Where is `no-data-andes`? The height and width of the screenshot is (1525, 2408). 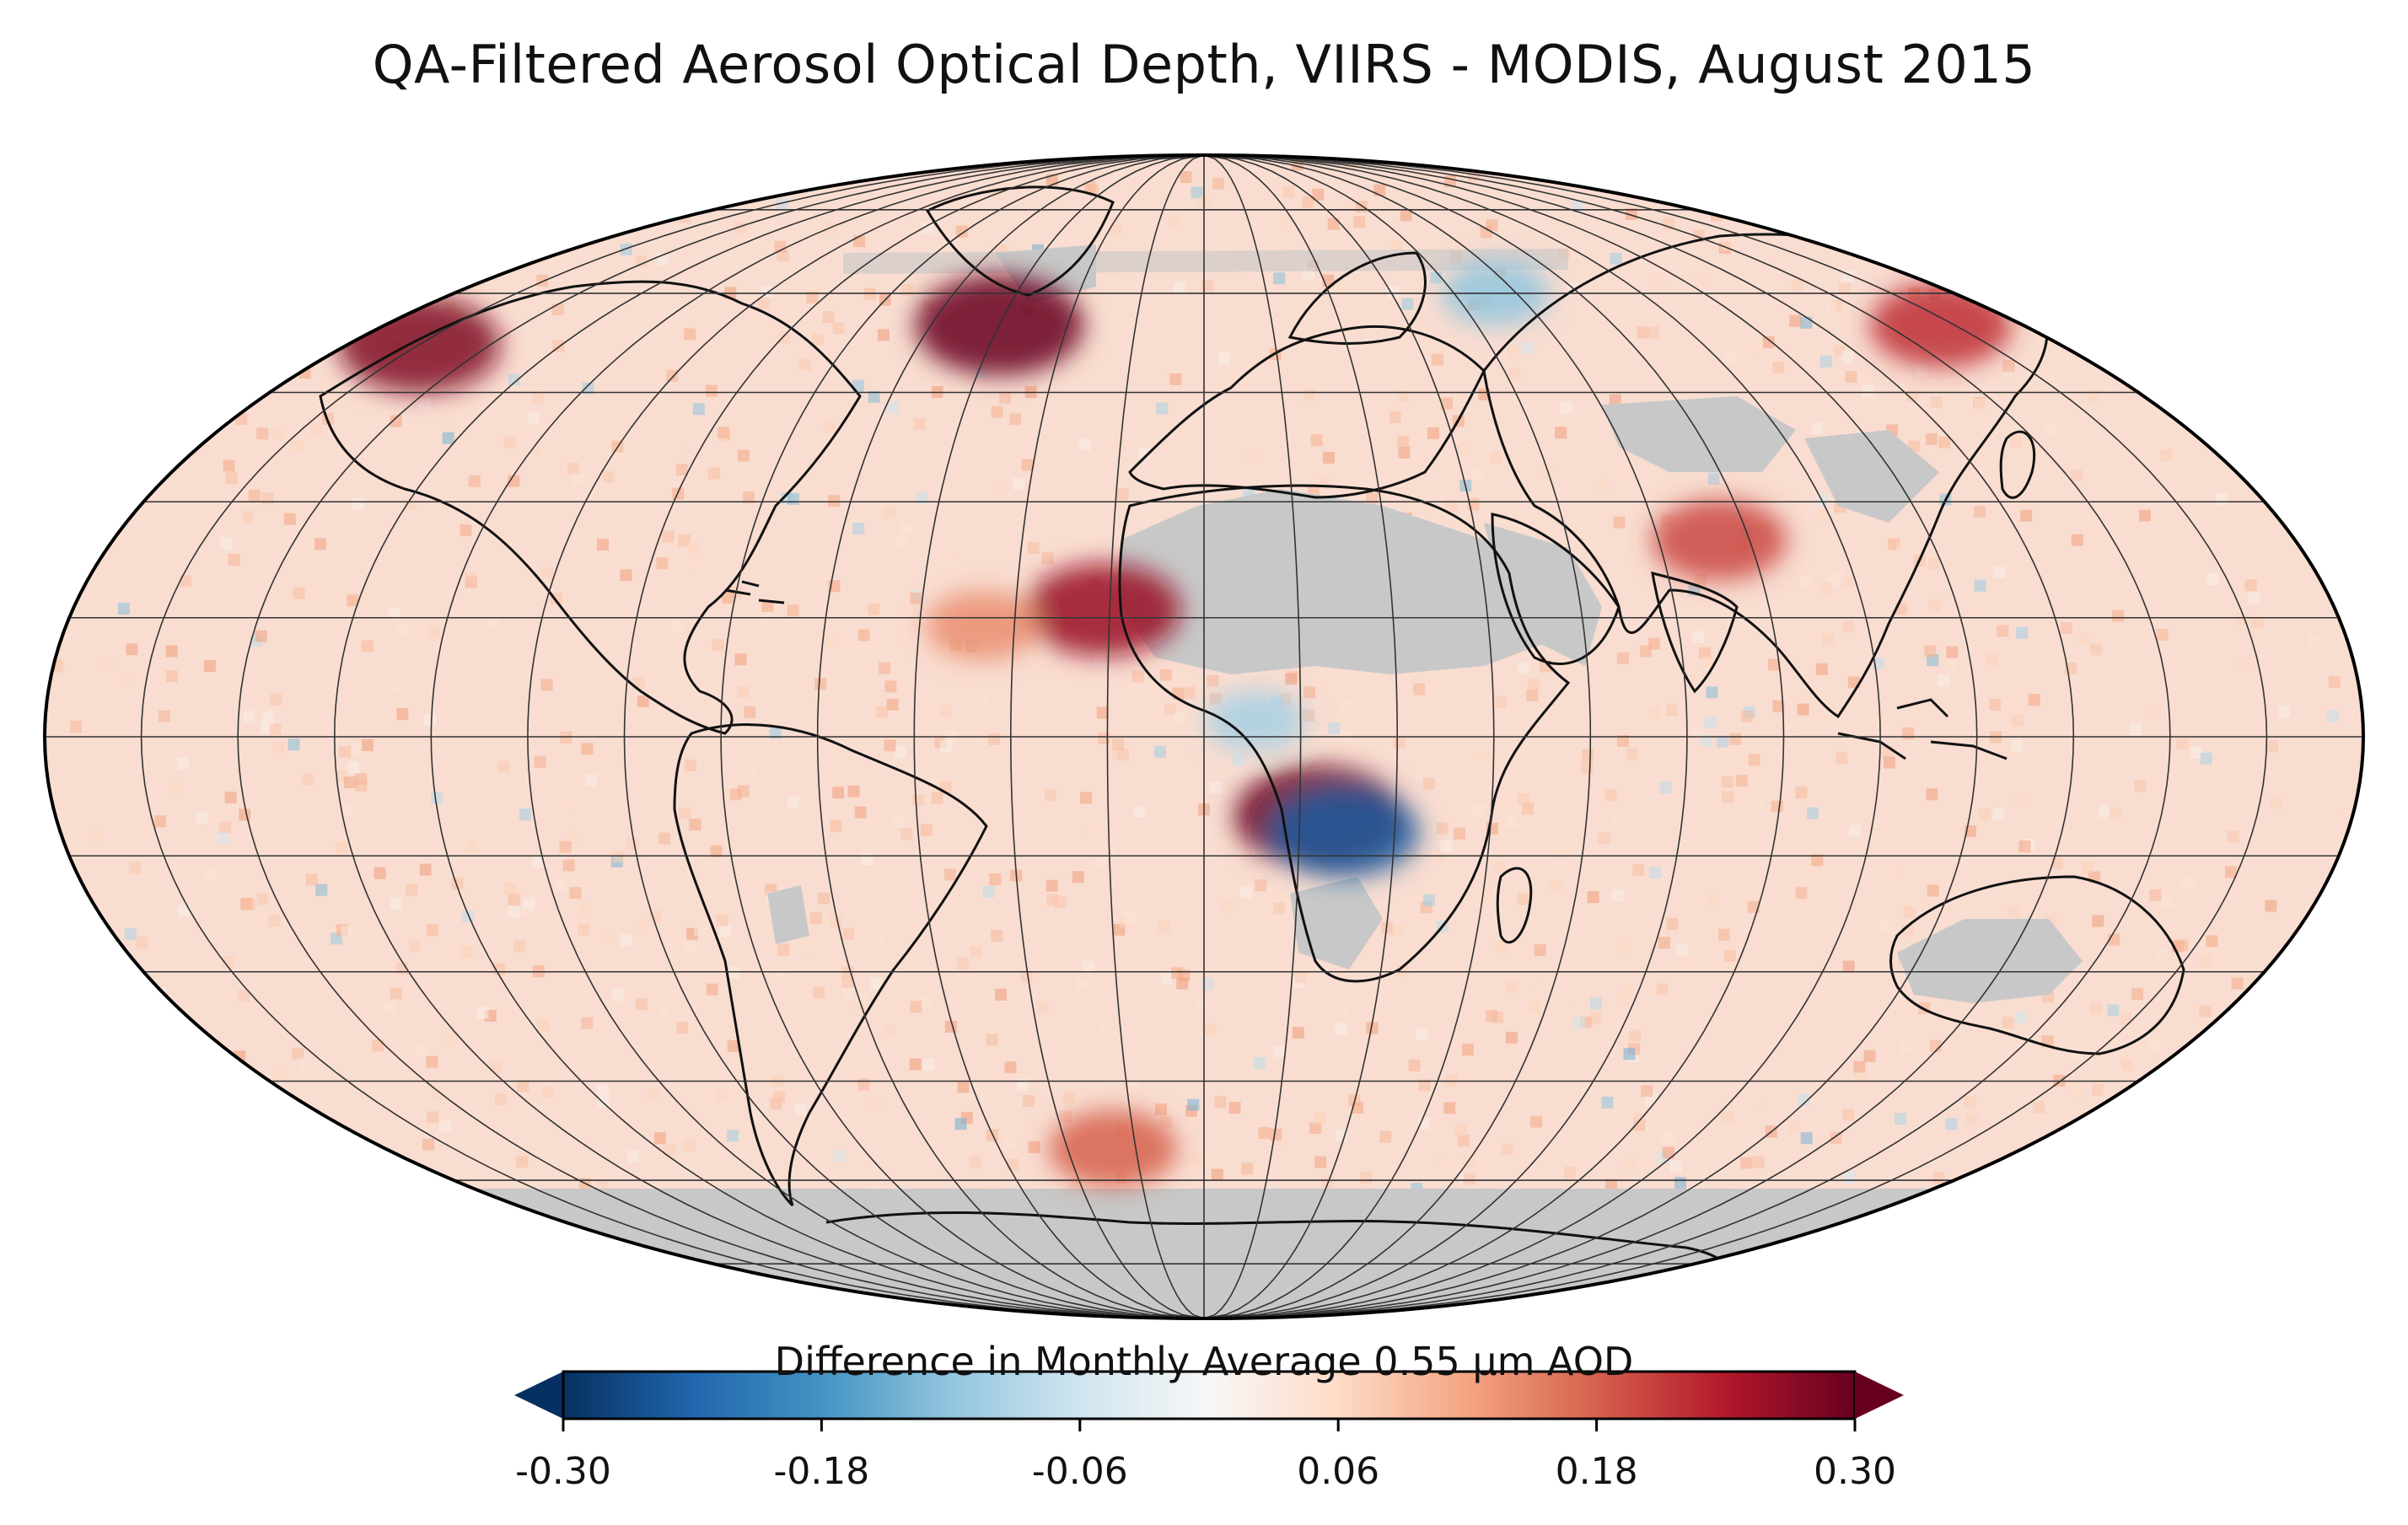 no-data-andes is located at coordinates (788, 914).